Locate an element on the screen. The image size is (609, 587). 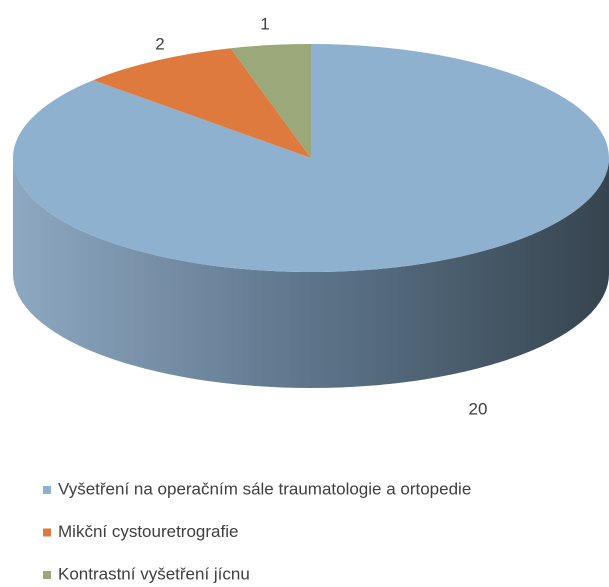
legend-label: Kontrastní vyšetření jícnu is located at coordinates (154, 573).